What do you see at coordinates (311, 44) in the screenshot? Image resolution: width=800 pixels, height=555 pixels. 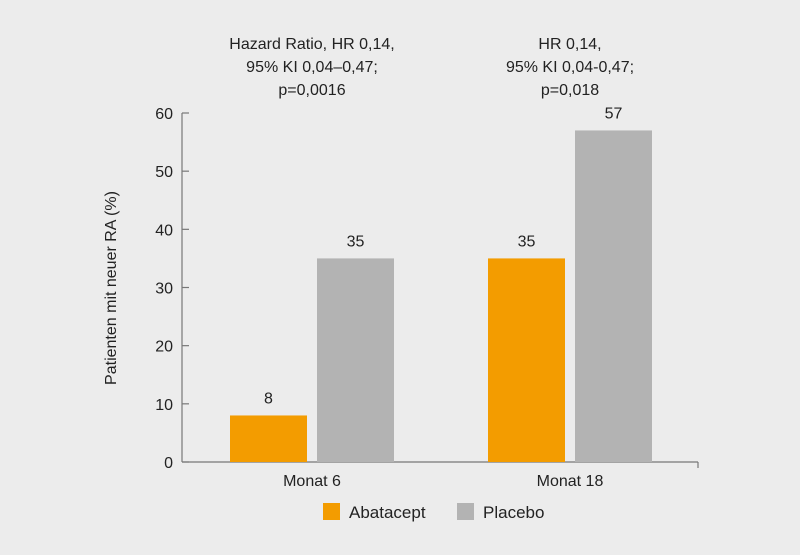 I see `significance-annotation: Hazard Ratio, HR 0,14,` at bounding box center [311, 44].